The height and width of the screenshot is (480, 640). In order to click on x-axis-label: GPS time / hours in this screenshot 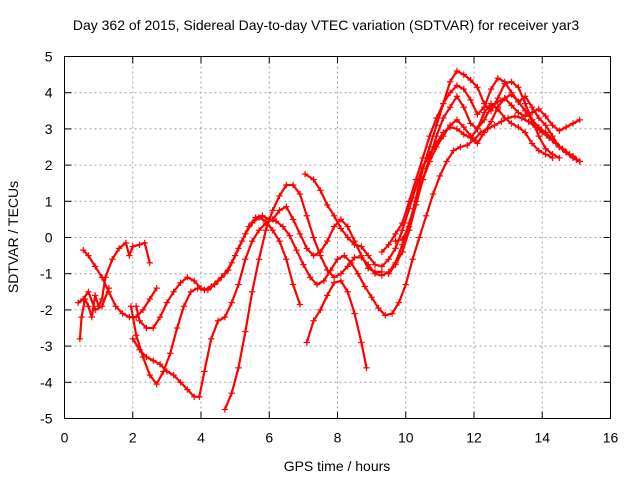, I will do `click(337, 466)`.